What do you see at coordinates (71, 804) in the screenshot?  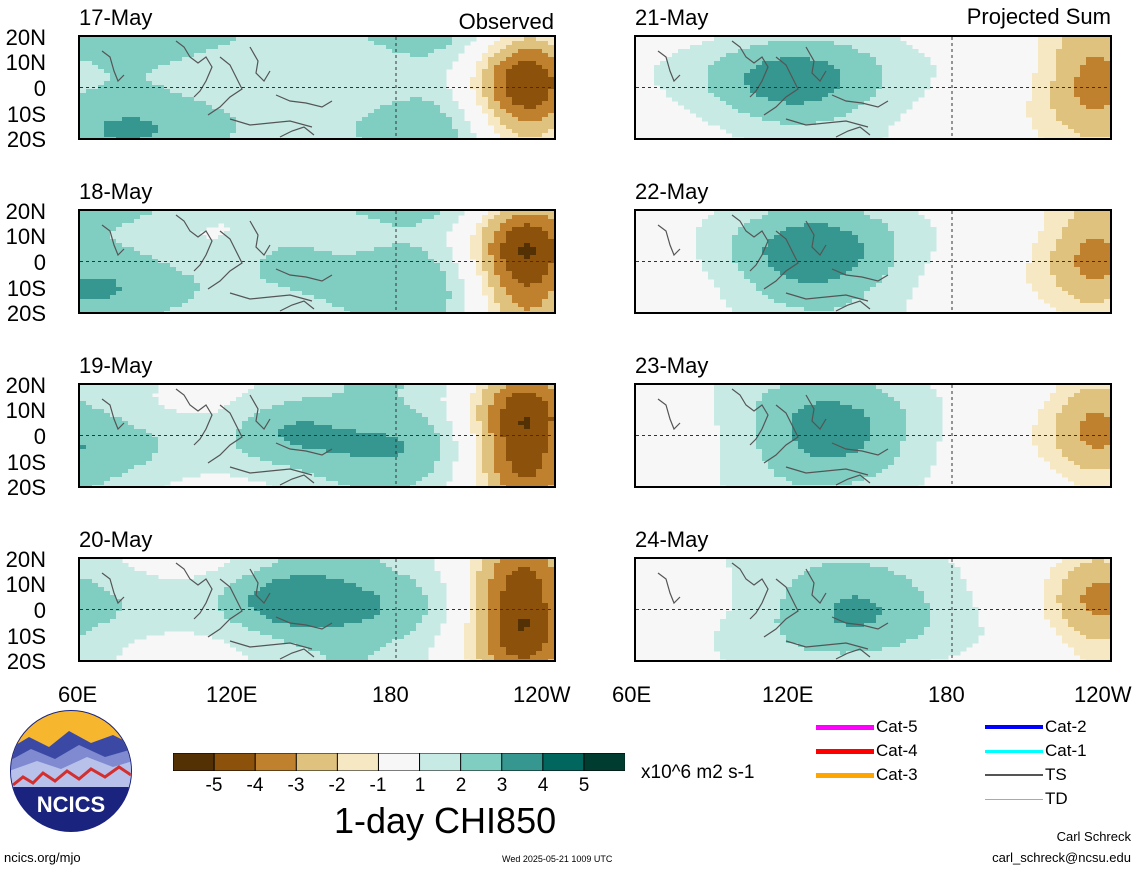 I see `logo-text: NCICS` at bounding box center [71, 804].